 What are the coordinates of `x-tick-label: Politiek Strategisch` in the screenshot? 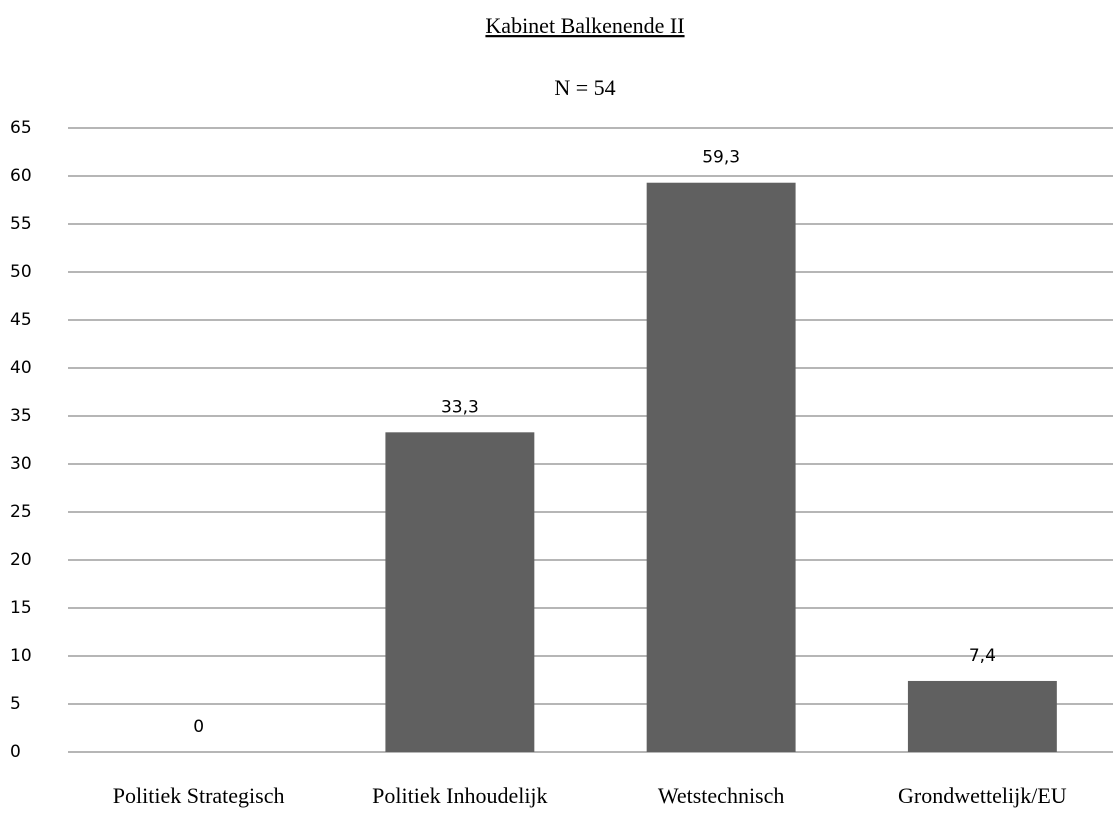 It's located at (199, 795).